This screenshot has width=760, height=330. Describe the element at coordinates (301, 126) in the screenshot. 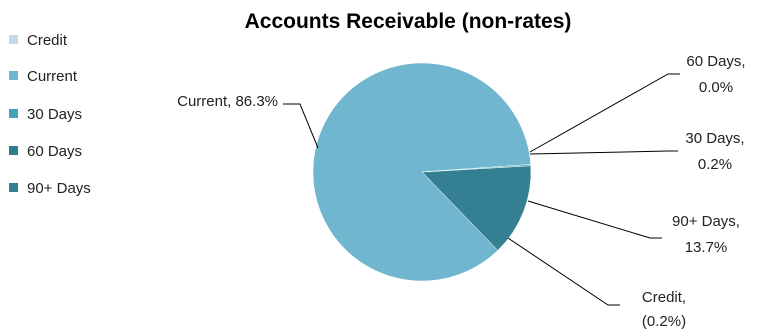

I see `leader-line-current` at that location.